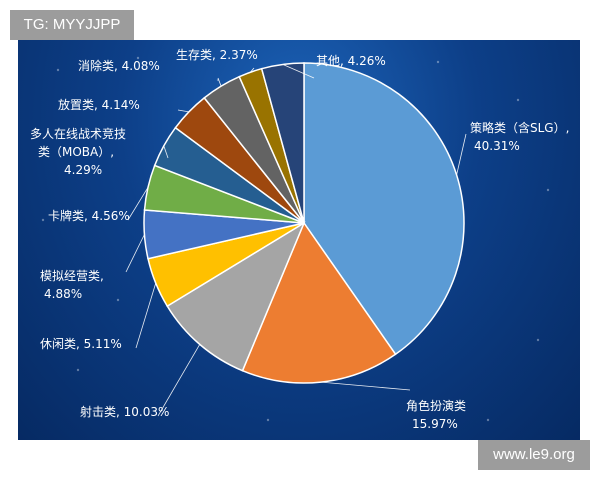 This screenshot has width=600, height=480. What do you see at coordinates (124, 411) in the screenshot?
I see `slice-label-2: 射击类, 10.03%` at bounding box center [124, 411].